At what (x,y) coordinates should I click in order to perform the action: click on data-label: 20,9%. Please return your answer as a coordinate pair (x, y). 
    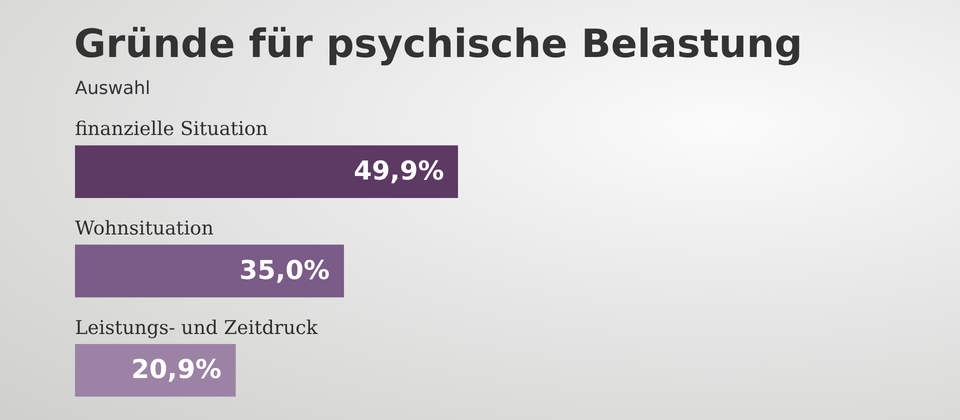
    Looking at the image, I should click on (176, 370).